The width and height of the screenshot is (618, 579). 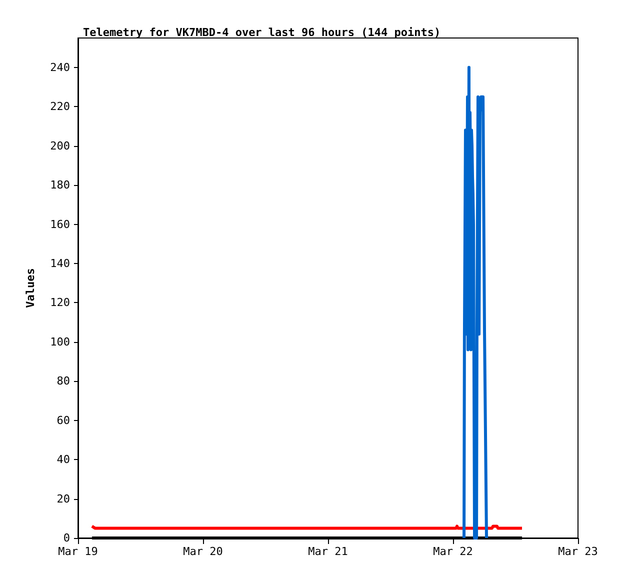 I want to click on y-tick-label: 140, so click(x=60, y=263).